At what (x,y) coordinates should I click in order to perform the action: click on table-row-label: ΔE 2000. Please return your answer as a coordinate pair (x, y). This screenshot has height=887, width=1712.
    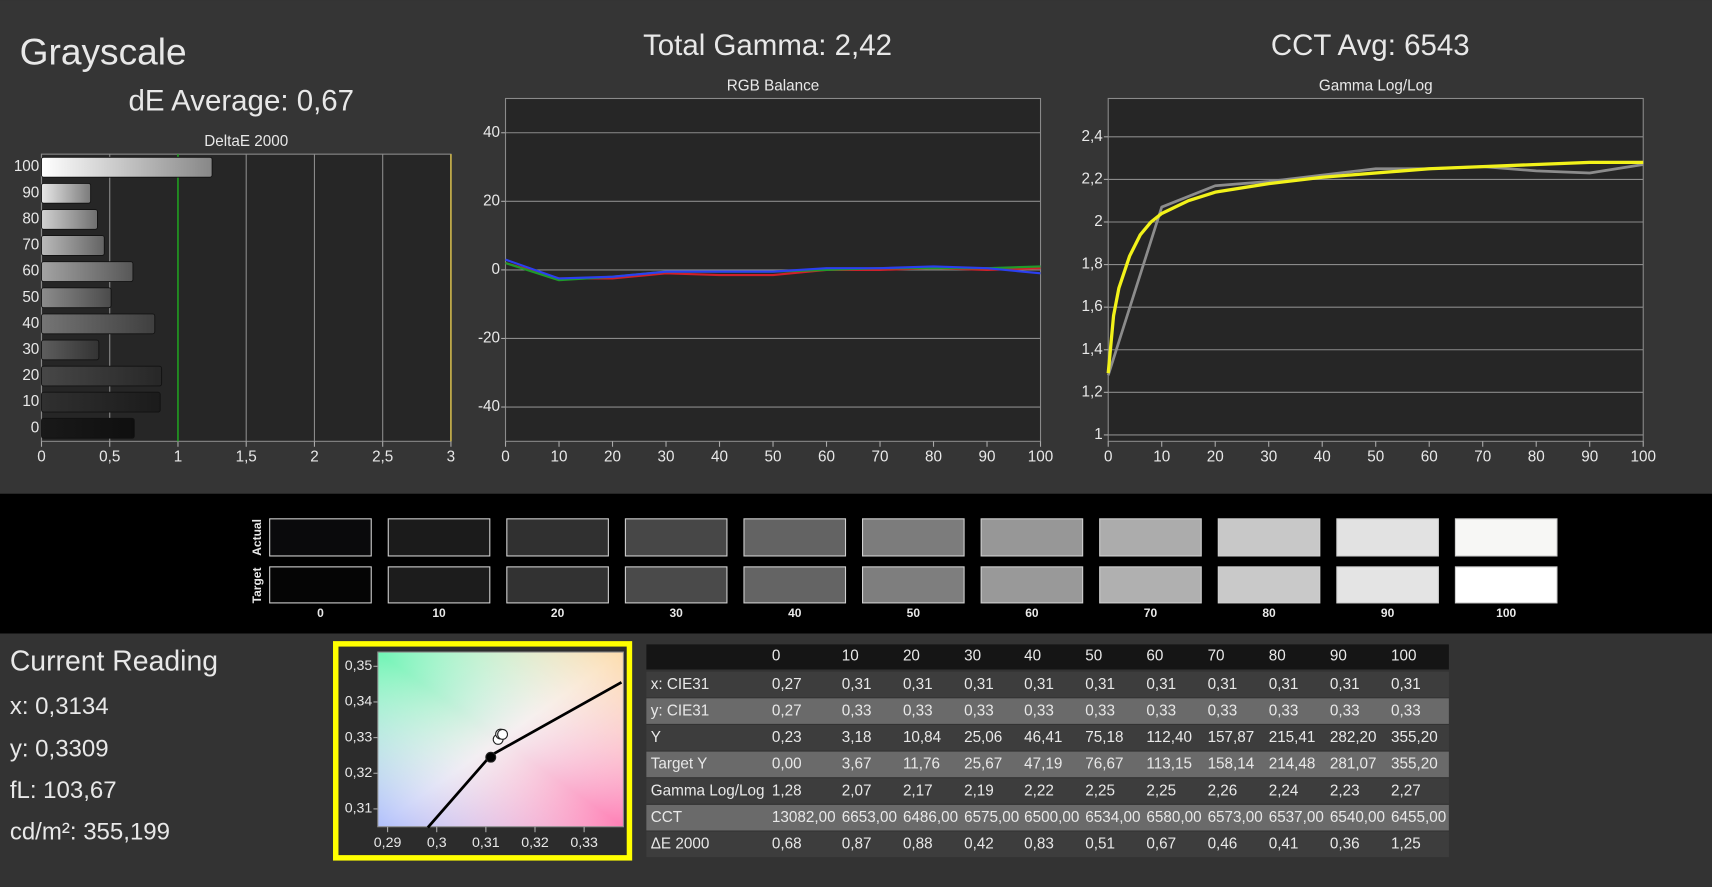
    Looking at the image, I should click on (680, 844).